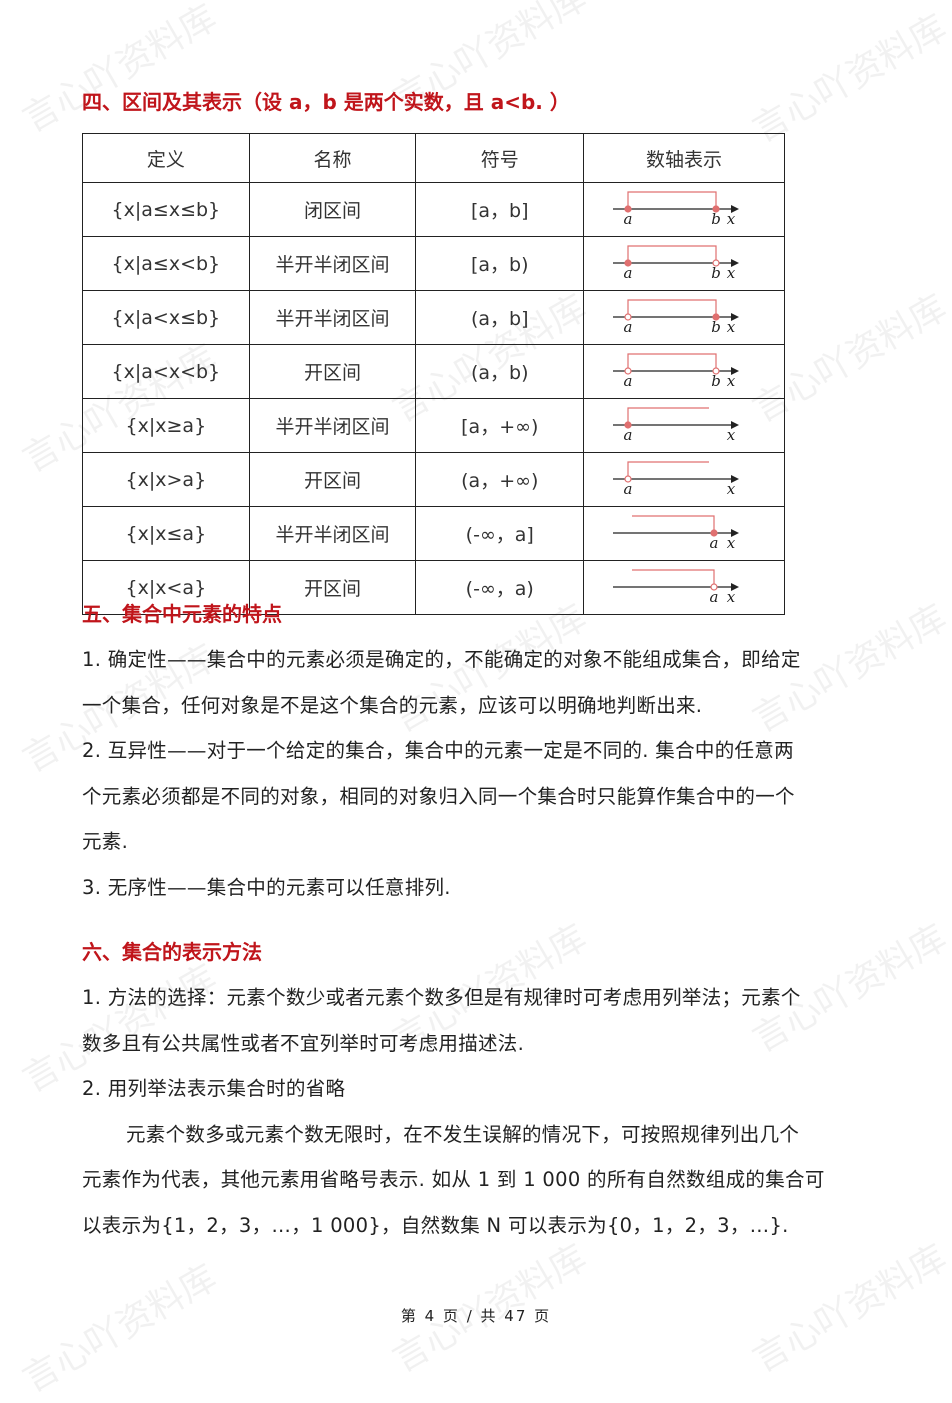 This screenshot has width=952, height=1403. I want to click on s6-line: 数多且有公共属性或者不宜列举时可考虑用描述法., so click(303, 1043).